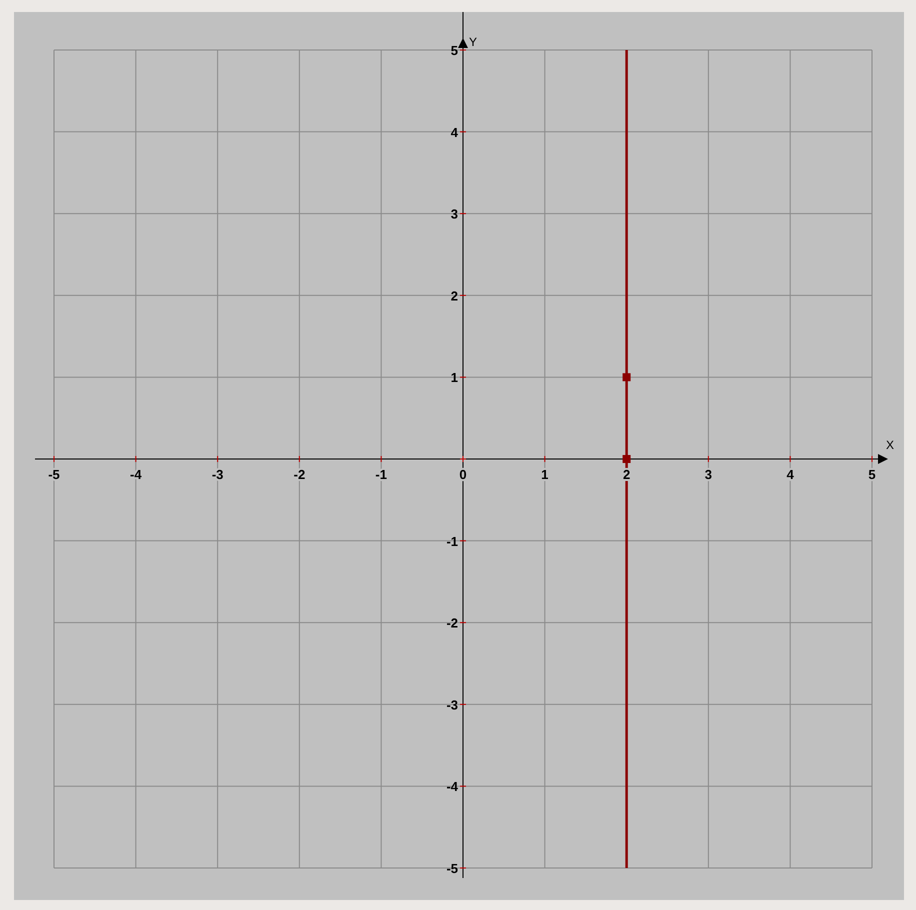  What do you see at coordinates (54, 474) in the screenshot?
I see `x-tick-label: -5` at bounding box center [54, 474].